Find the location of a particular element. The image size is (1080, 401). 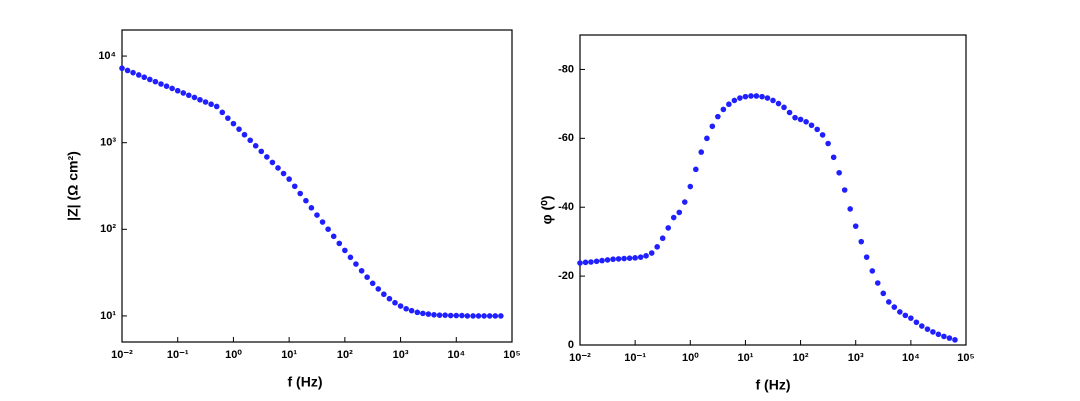

y-tick-label: -40 is located at coordinates (566, 207).